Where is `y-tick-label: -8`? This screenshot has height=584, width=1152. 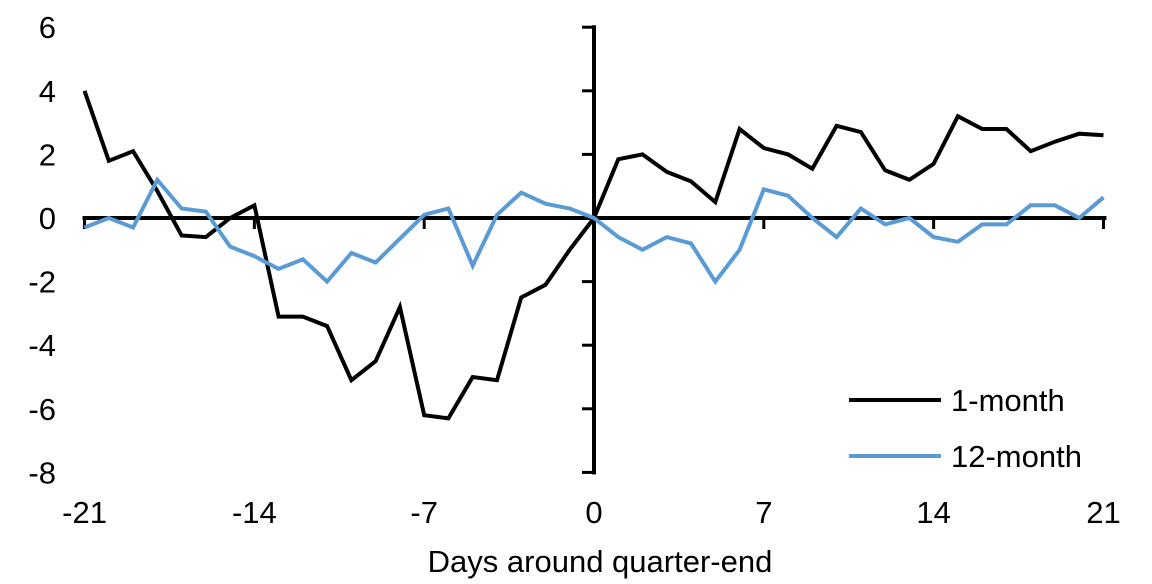
y-tick-label: -8 is located at coordinates (42, 472).